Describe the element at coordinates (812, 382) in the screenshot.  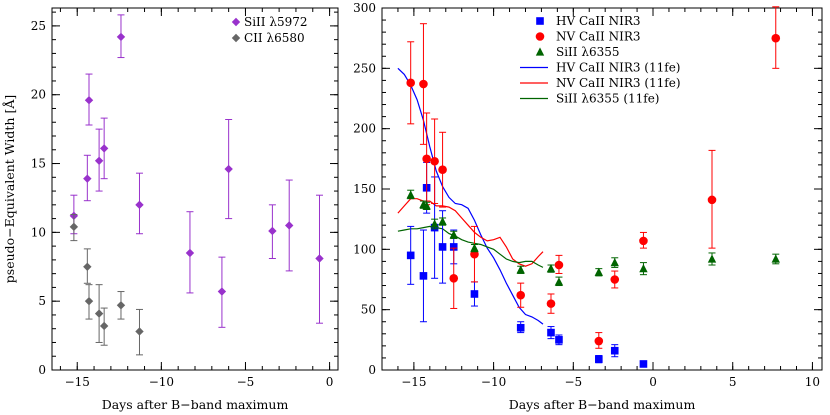
I see `x-tick-label: 10` at that location.